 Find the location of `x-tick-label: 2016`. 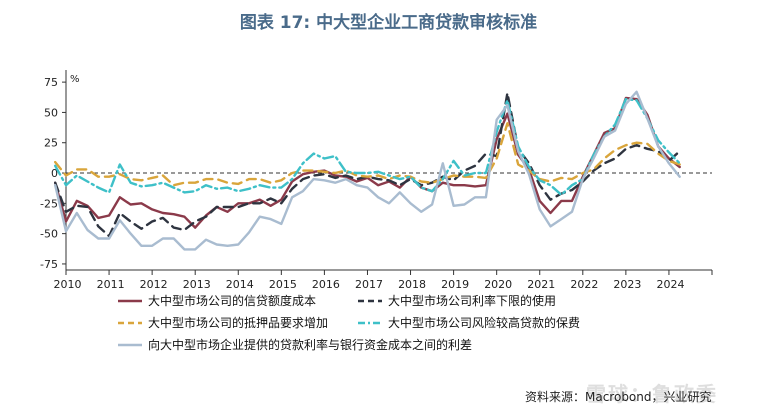

x-tick-label: 2016 is located at coordinates (326, 284).